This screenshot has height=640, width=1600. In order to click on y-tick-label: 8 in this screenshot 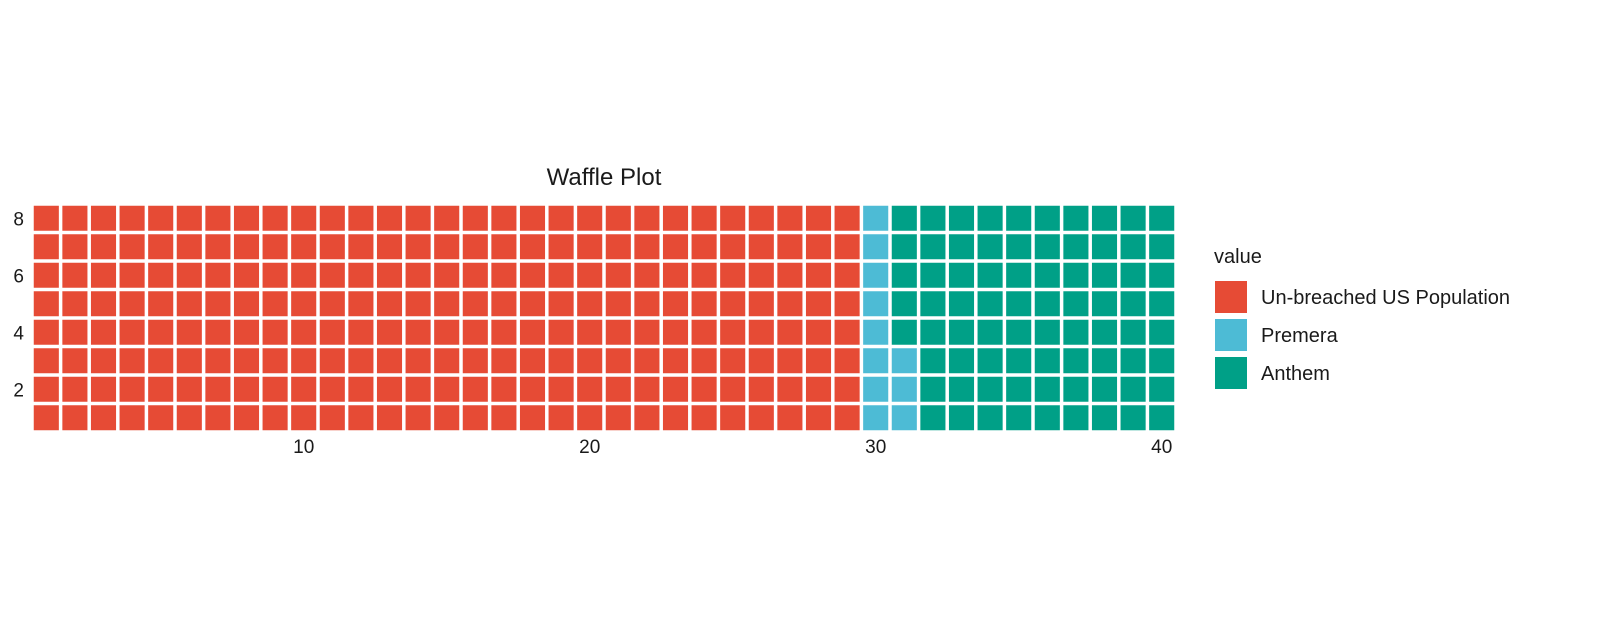, I will do `click(18, 219)`.